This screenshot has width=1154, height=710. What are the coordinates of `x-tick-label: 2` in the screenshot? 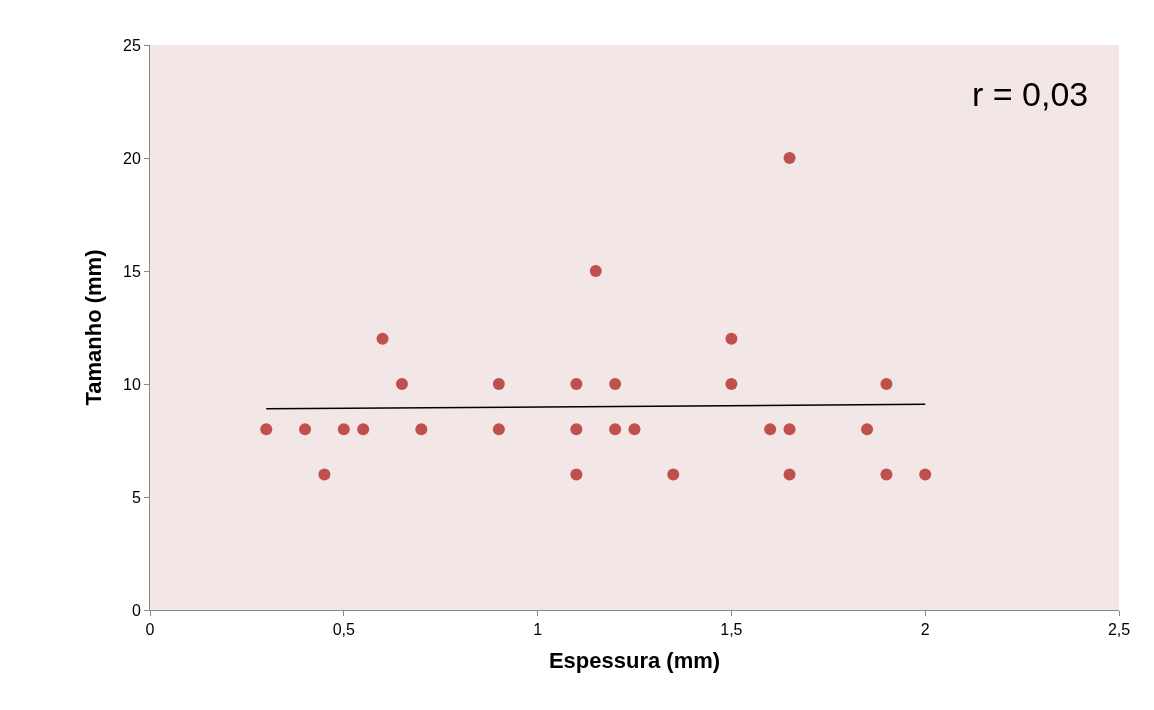 It's located at (925, 630).